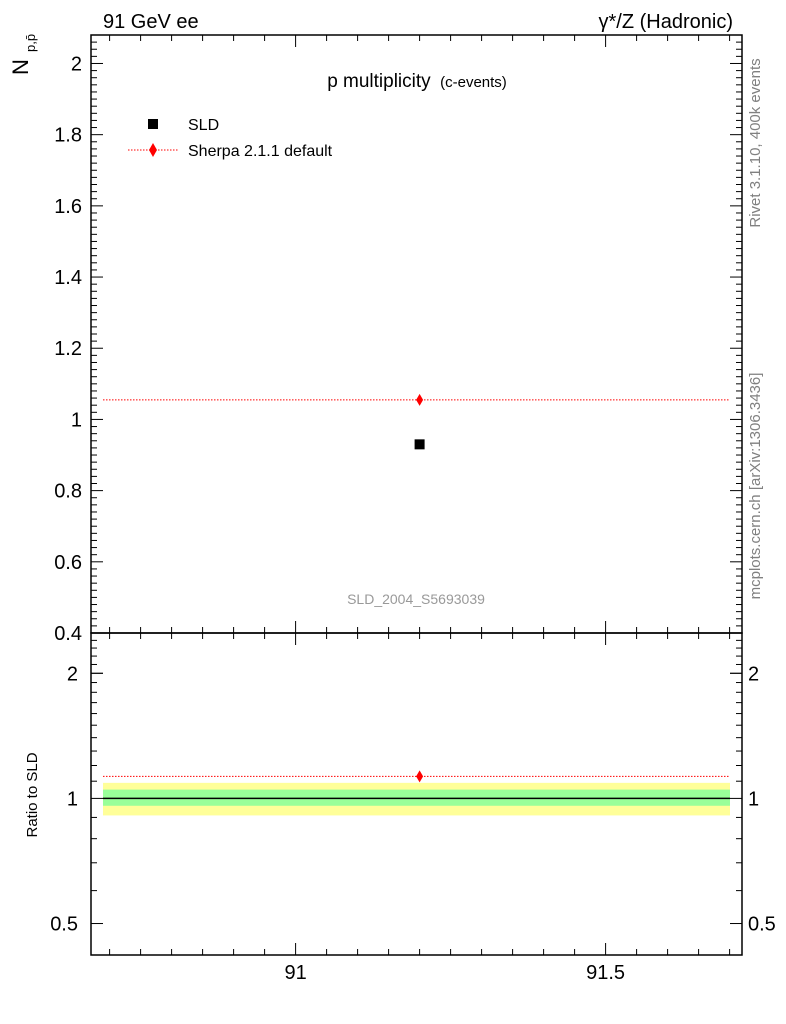 The image size is (786, 1024). Describe the element at coordinates (68, 492) in the screenshot. I see `y-tick-label: 0.8` at that location.